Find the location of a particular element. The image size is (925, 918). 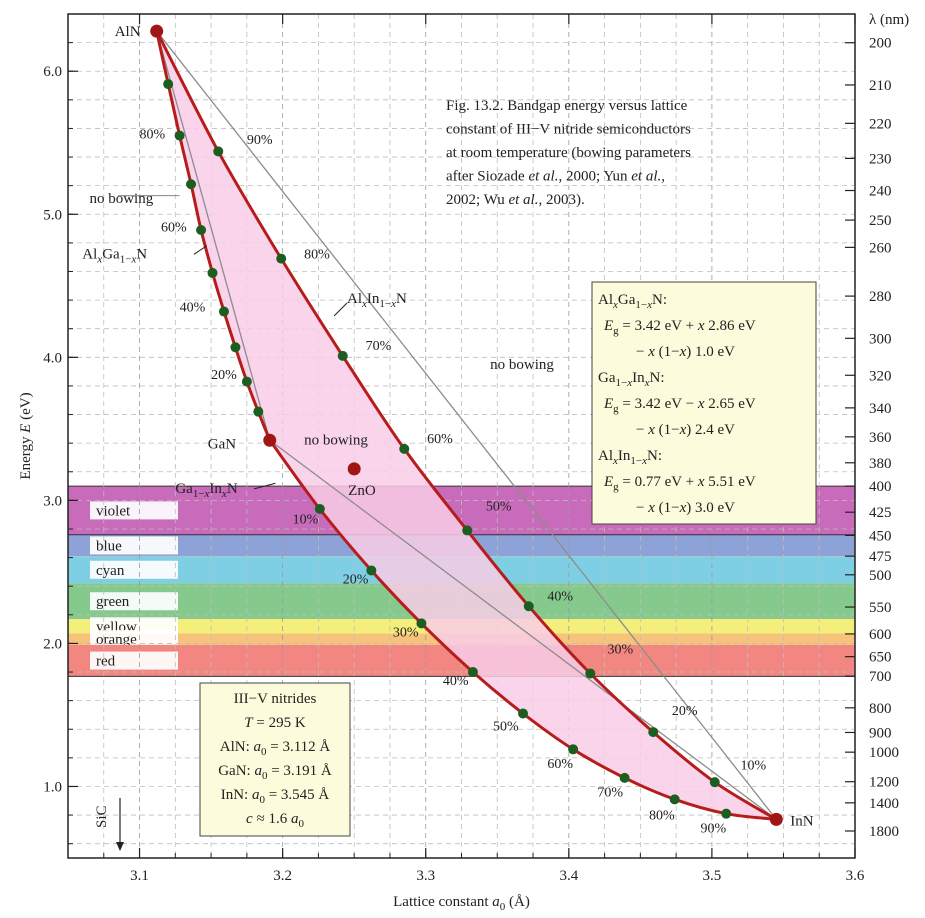

wavelength-tick-label: 1200 is located at coordinates (884, 783).